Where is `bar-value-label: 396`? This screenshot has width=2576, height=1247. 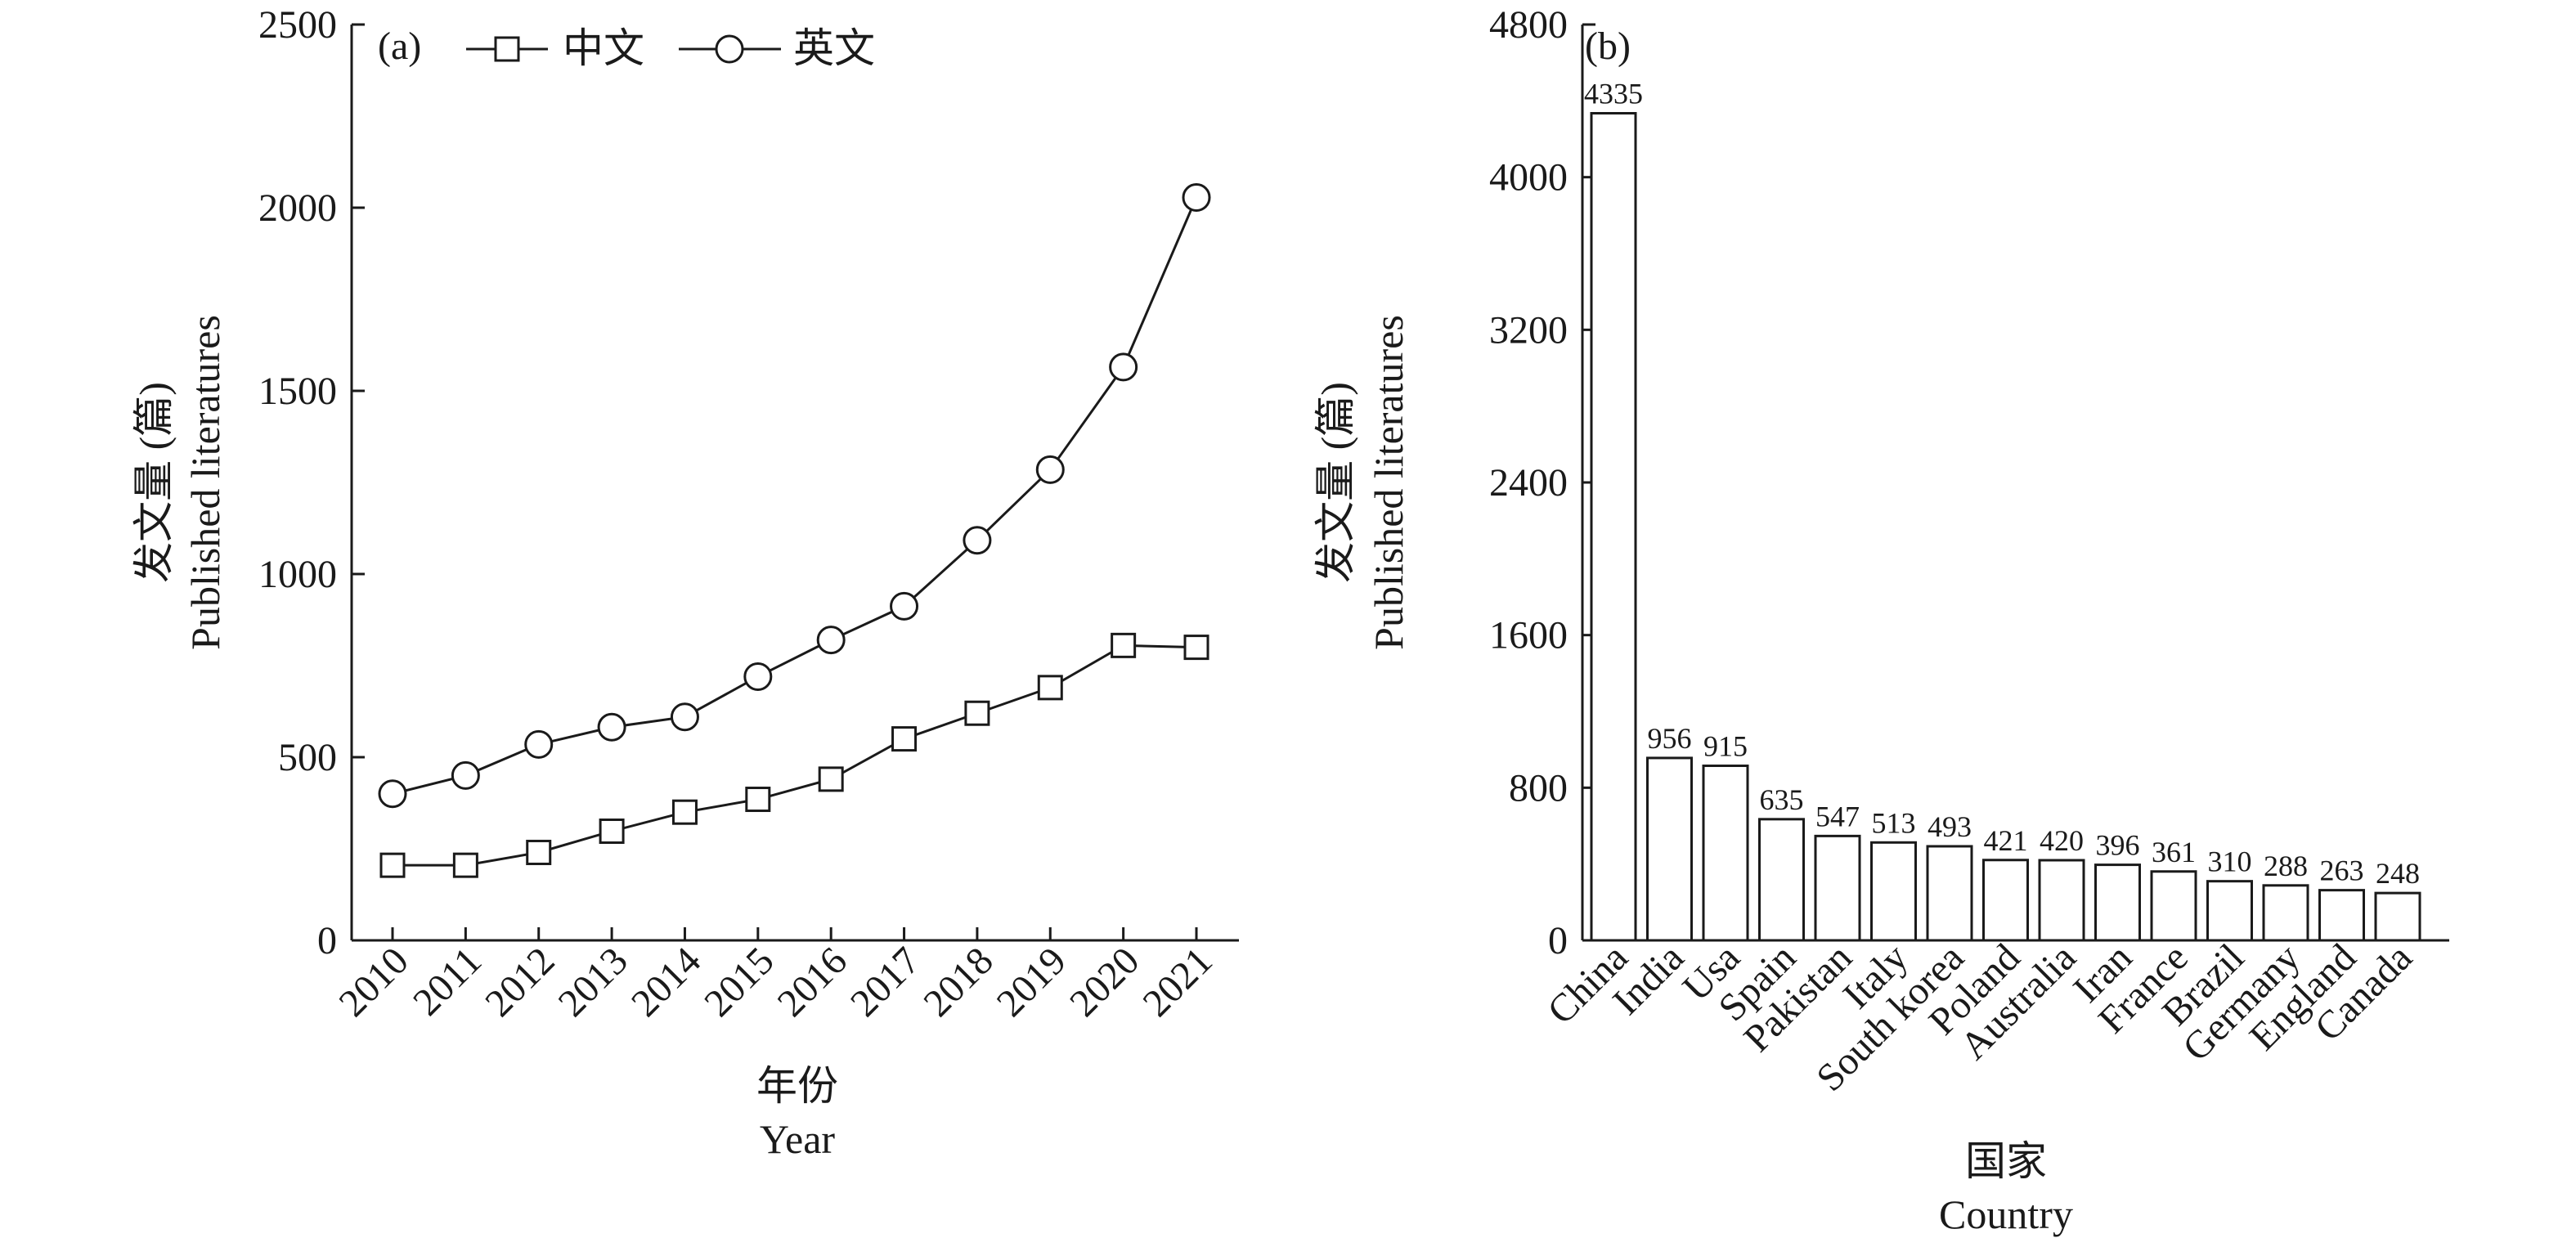 bar-value-label: 396 is located at coordinates (2118, 845).